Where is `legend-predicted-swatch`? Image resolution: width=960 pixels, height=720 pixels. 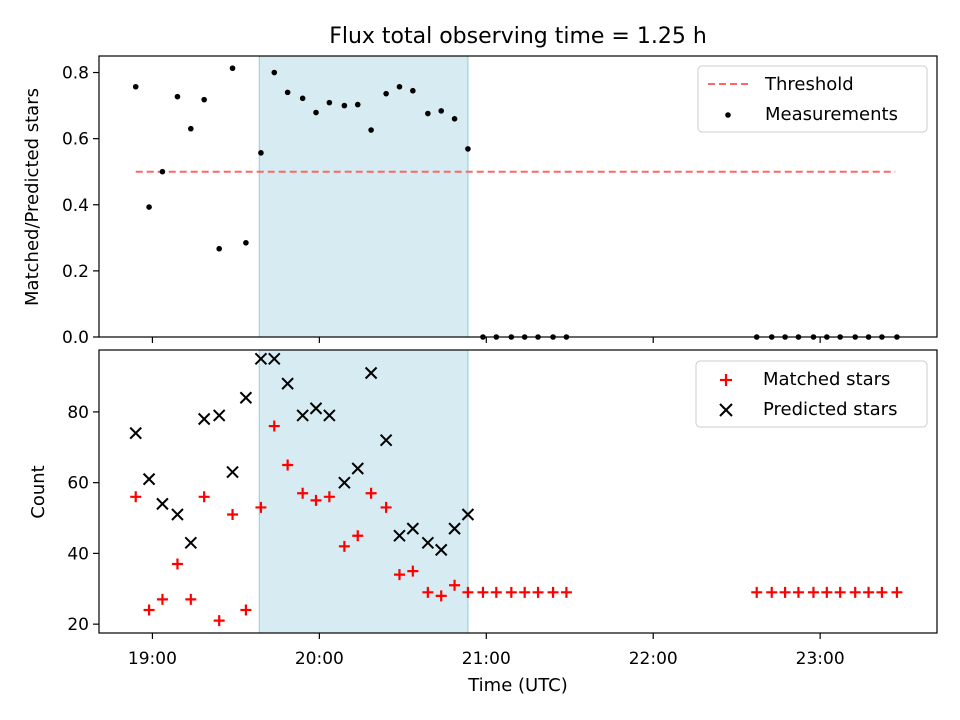 legend-predicted-swatch is located at coordinates (726, 410).